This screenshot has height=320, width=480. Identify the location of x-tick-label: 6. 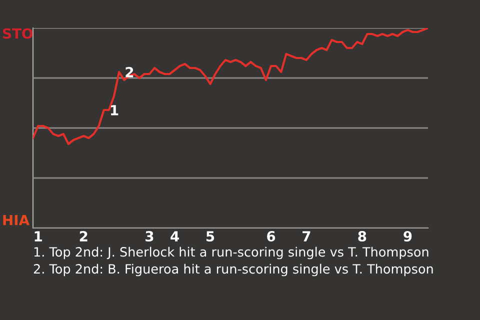
(271, 236).